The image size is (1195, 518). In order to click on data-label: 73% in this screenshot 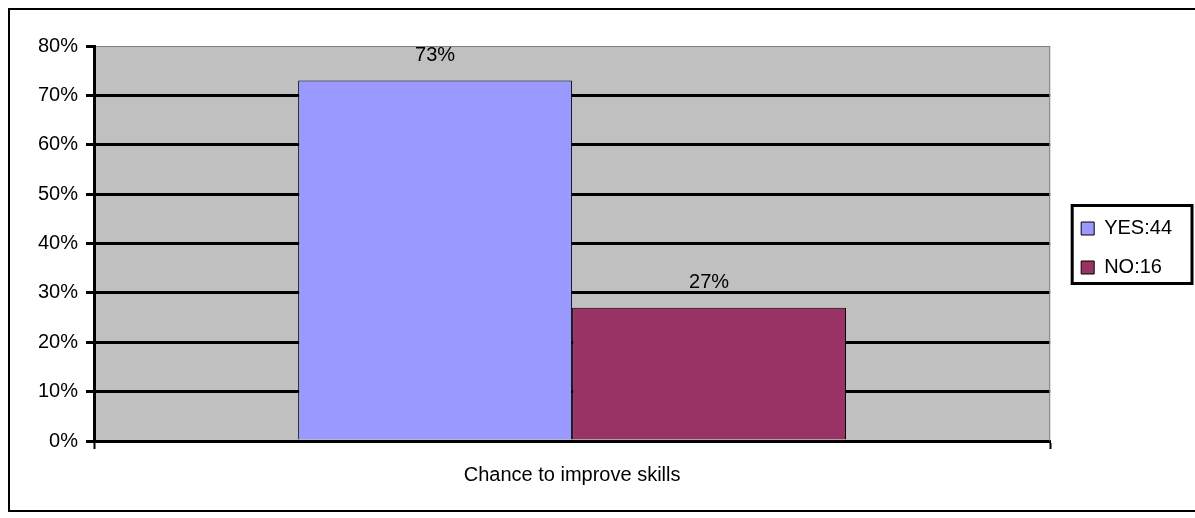, I will do `click(435, 53)`.